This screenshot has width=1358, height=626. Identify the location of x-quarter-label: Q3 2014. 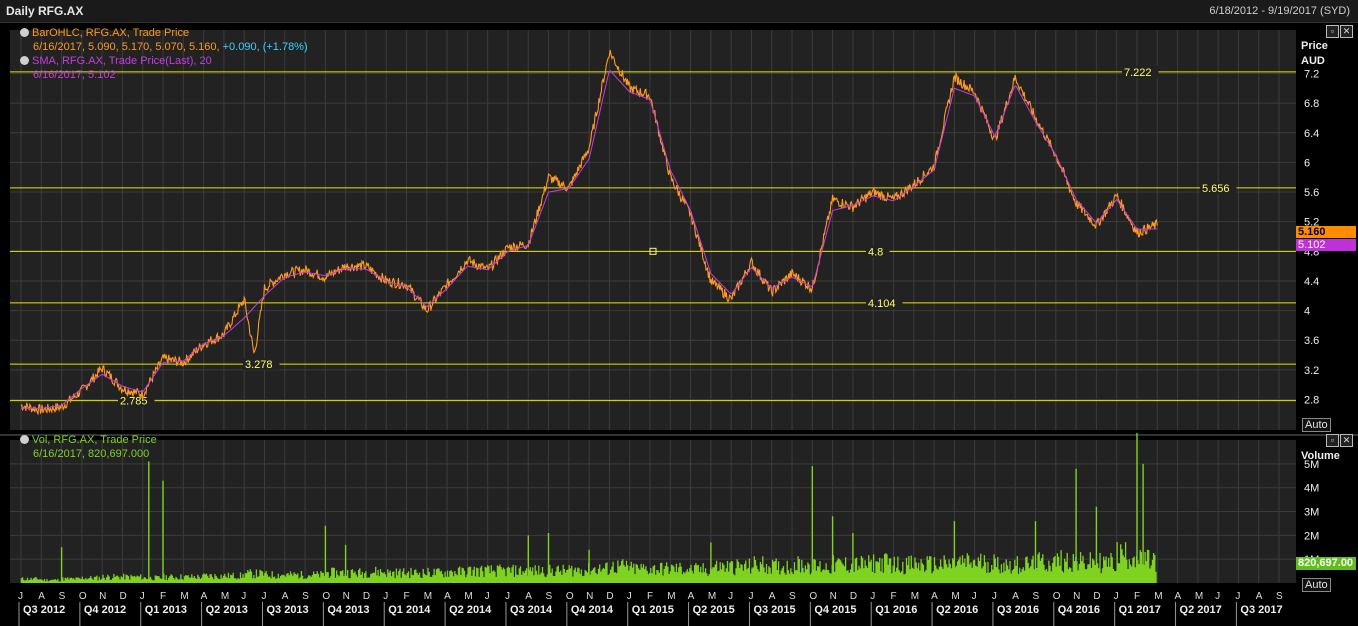
(531, 610).